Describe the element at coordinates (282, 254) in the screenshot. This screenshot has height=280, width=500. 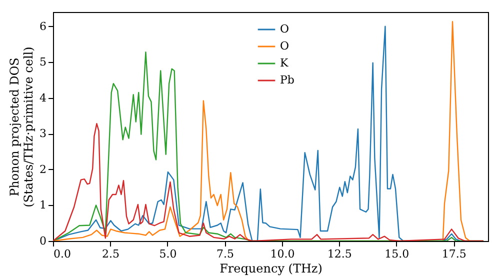
I see `x-tick-label: 10.0` at that location.